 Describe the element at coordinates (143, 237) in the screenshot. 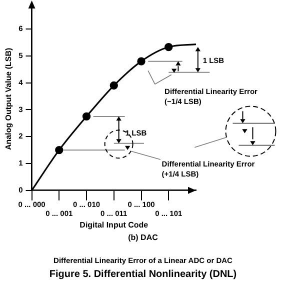

I see `text: (b) DAC` at that location.